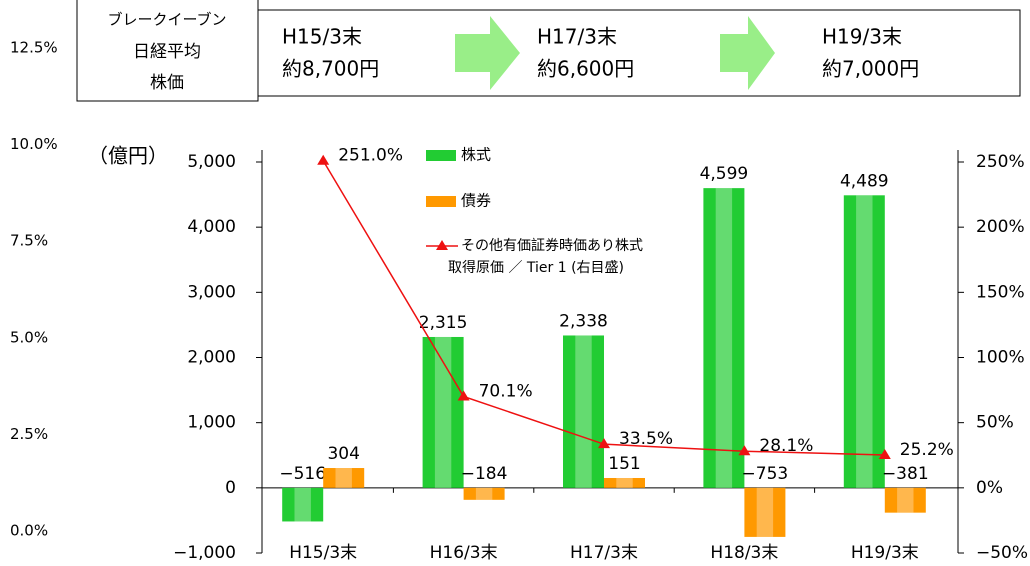  What do you see at coordinates (29, 531) in the screenshot?
I see `y3-tick-label: 0.0%` at bounding box center [29, 531].